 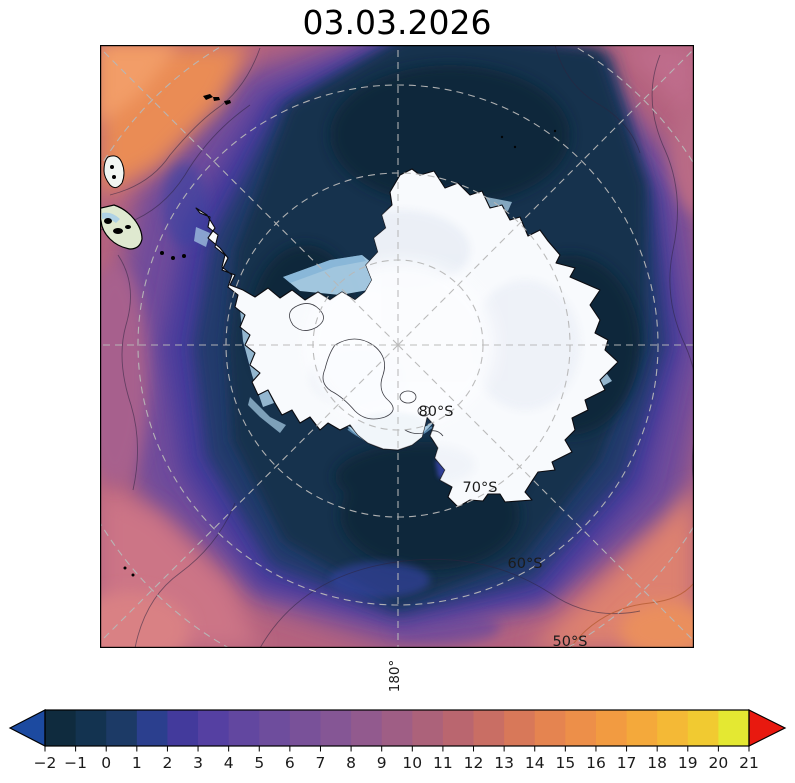 What do you see at coordinates (688, 763) in the screenshot?
I see `svg-text: 19` at bounding box center [688, 763].